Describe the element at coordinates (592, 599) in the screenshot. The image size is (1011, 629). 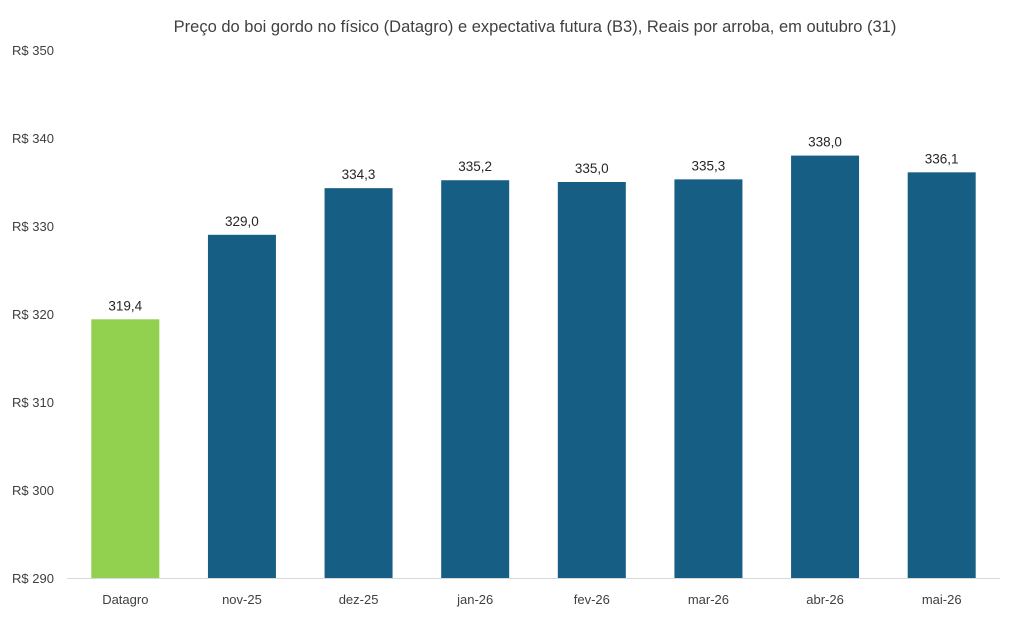
I see `x-tick-label: fev-26` at that location.